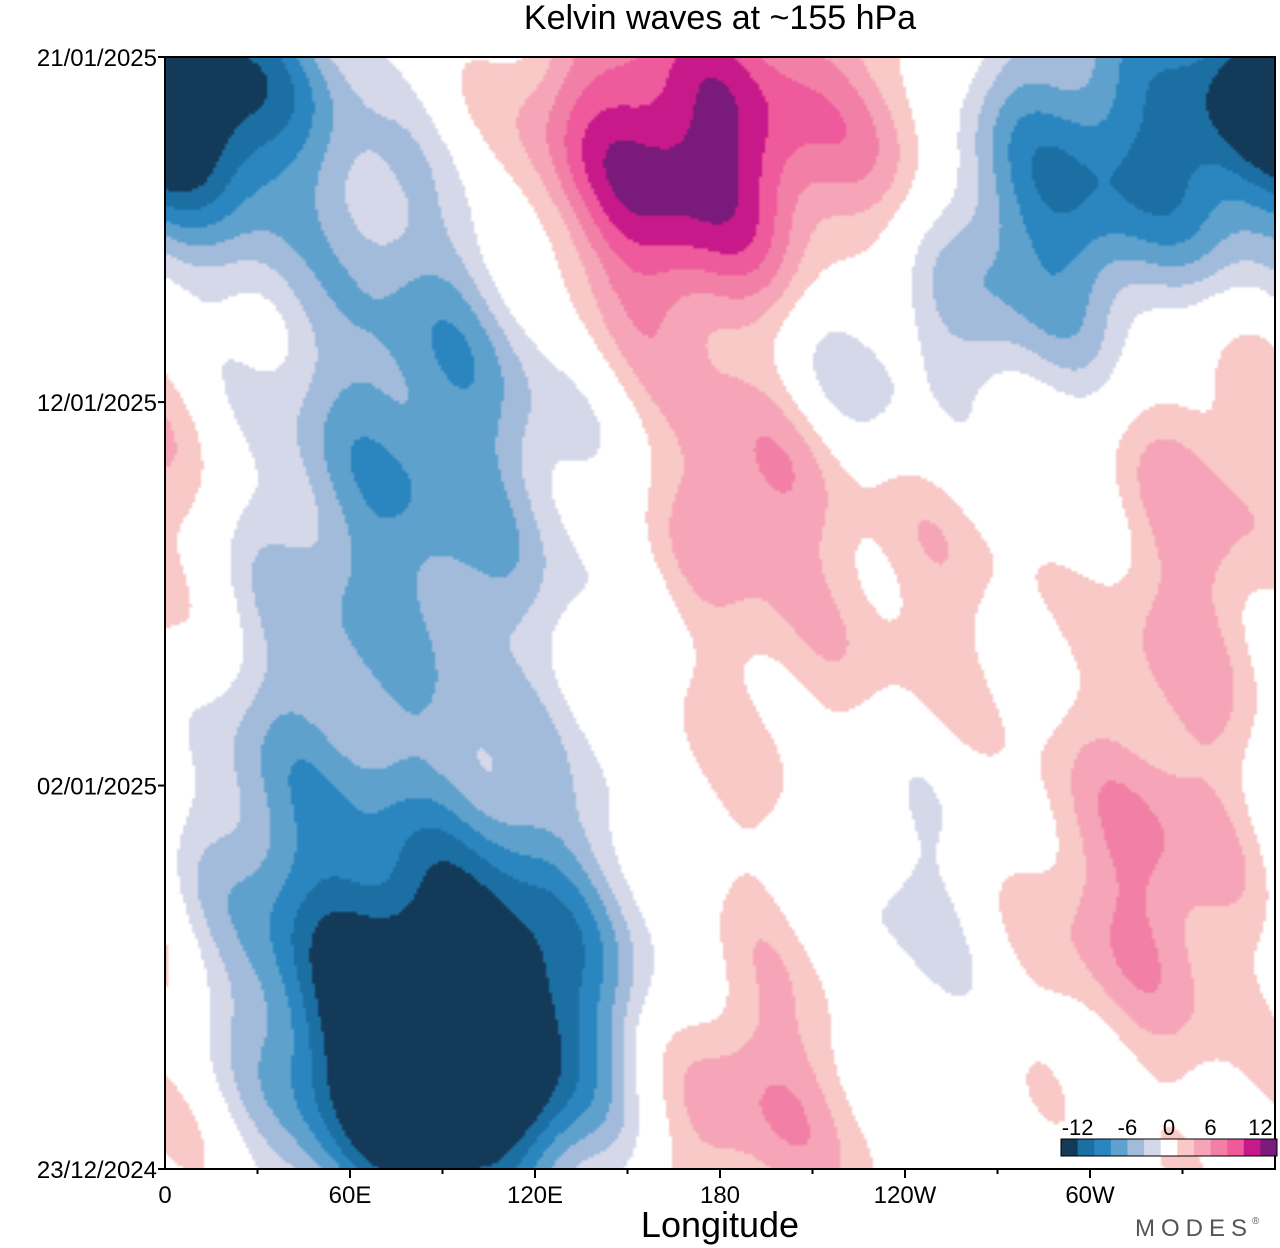  I want to click on colorbar-tick-label: 6, so click(1210, 1127).